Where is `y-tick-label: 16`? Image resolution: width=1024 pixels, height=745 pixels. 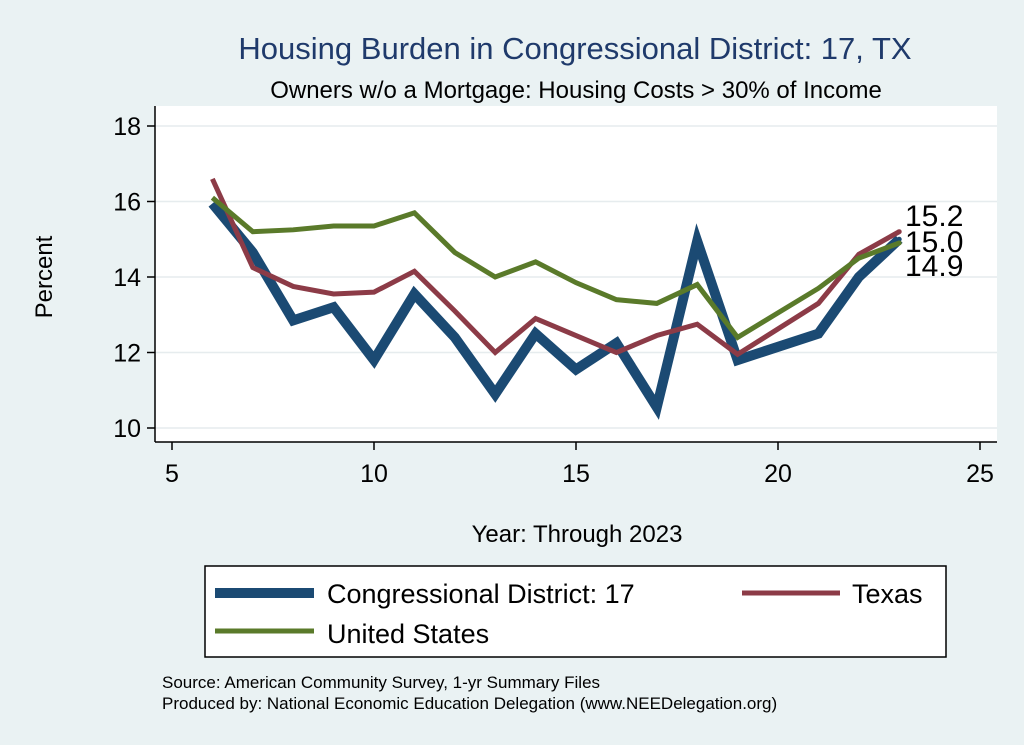 y-tick-label: 16 is located at coordinates (127, 203).